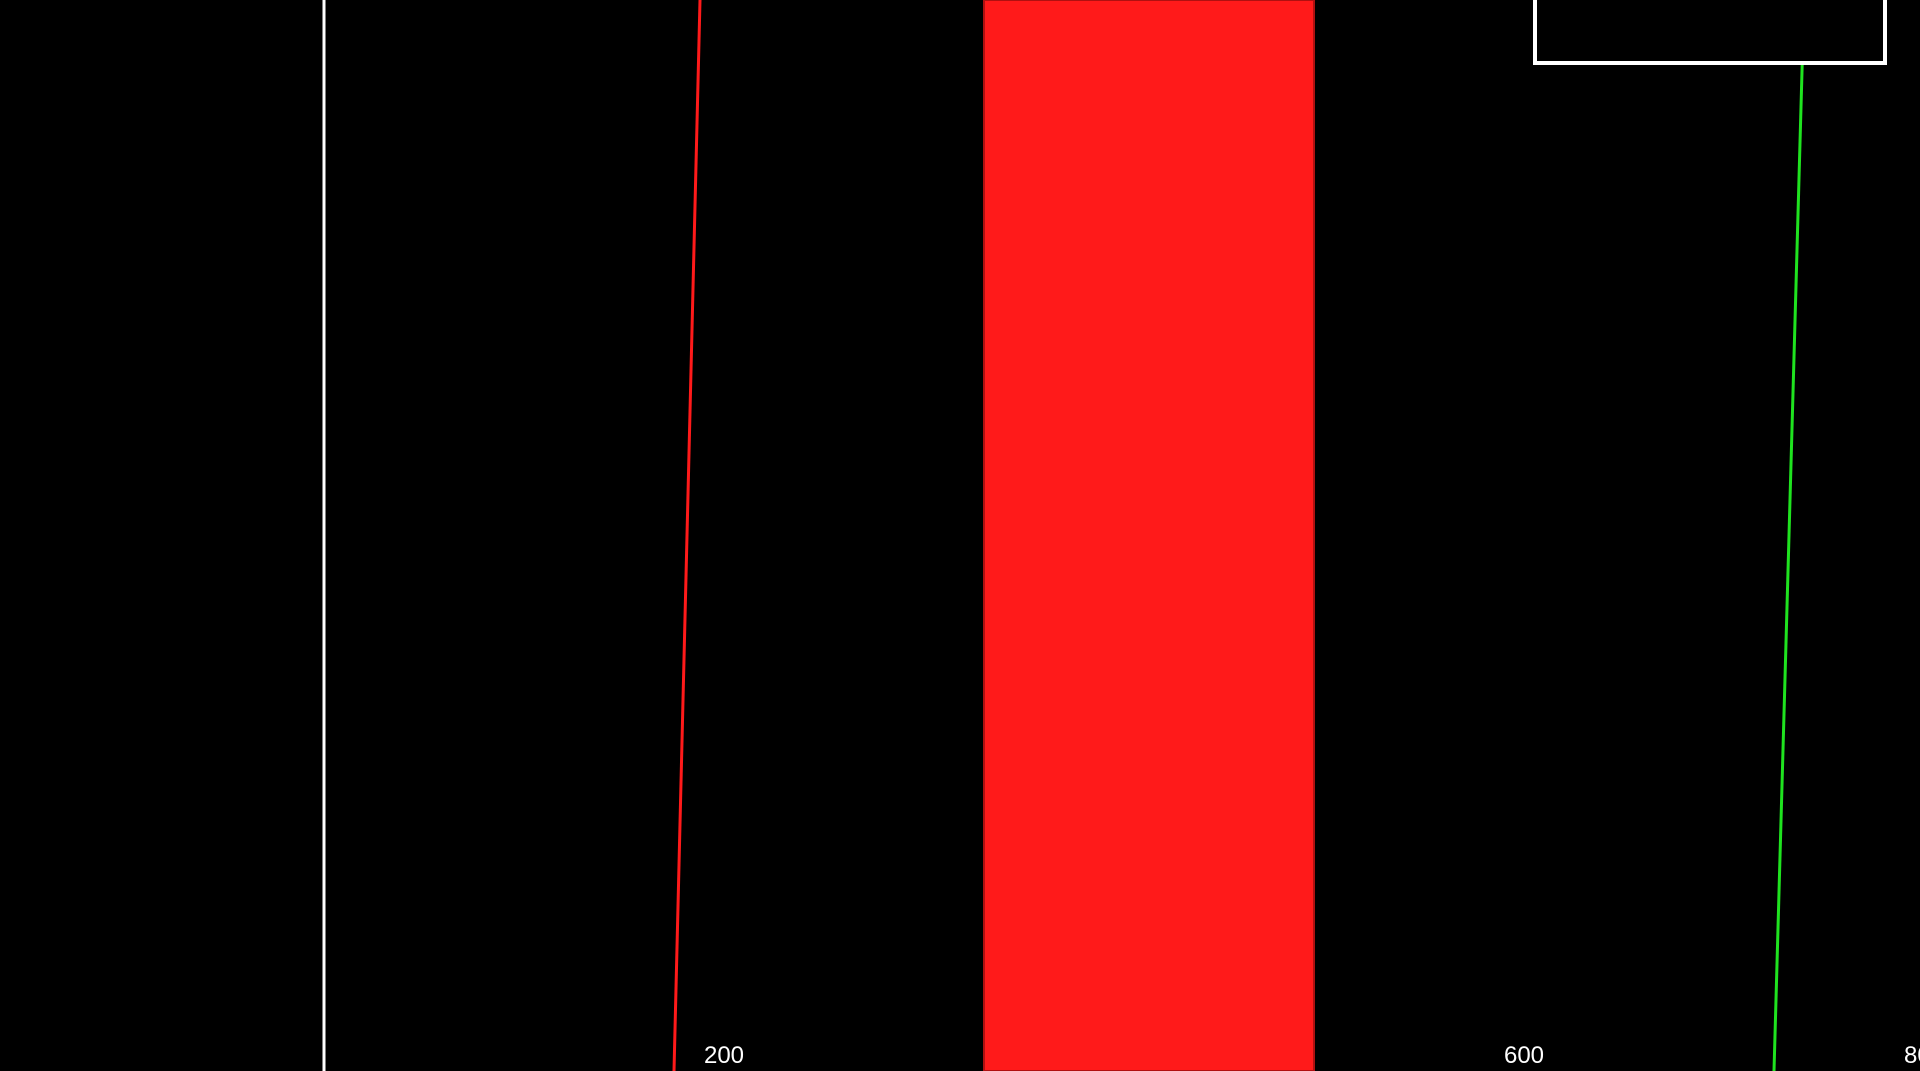 This screenshot has height=1071, width=1920. What do you see at coordinates (1912, 1055) in the screenshot?
I see `x-tick-label: 800` at bounding box center [1912, 1055].